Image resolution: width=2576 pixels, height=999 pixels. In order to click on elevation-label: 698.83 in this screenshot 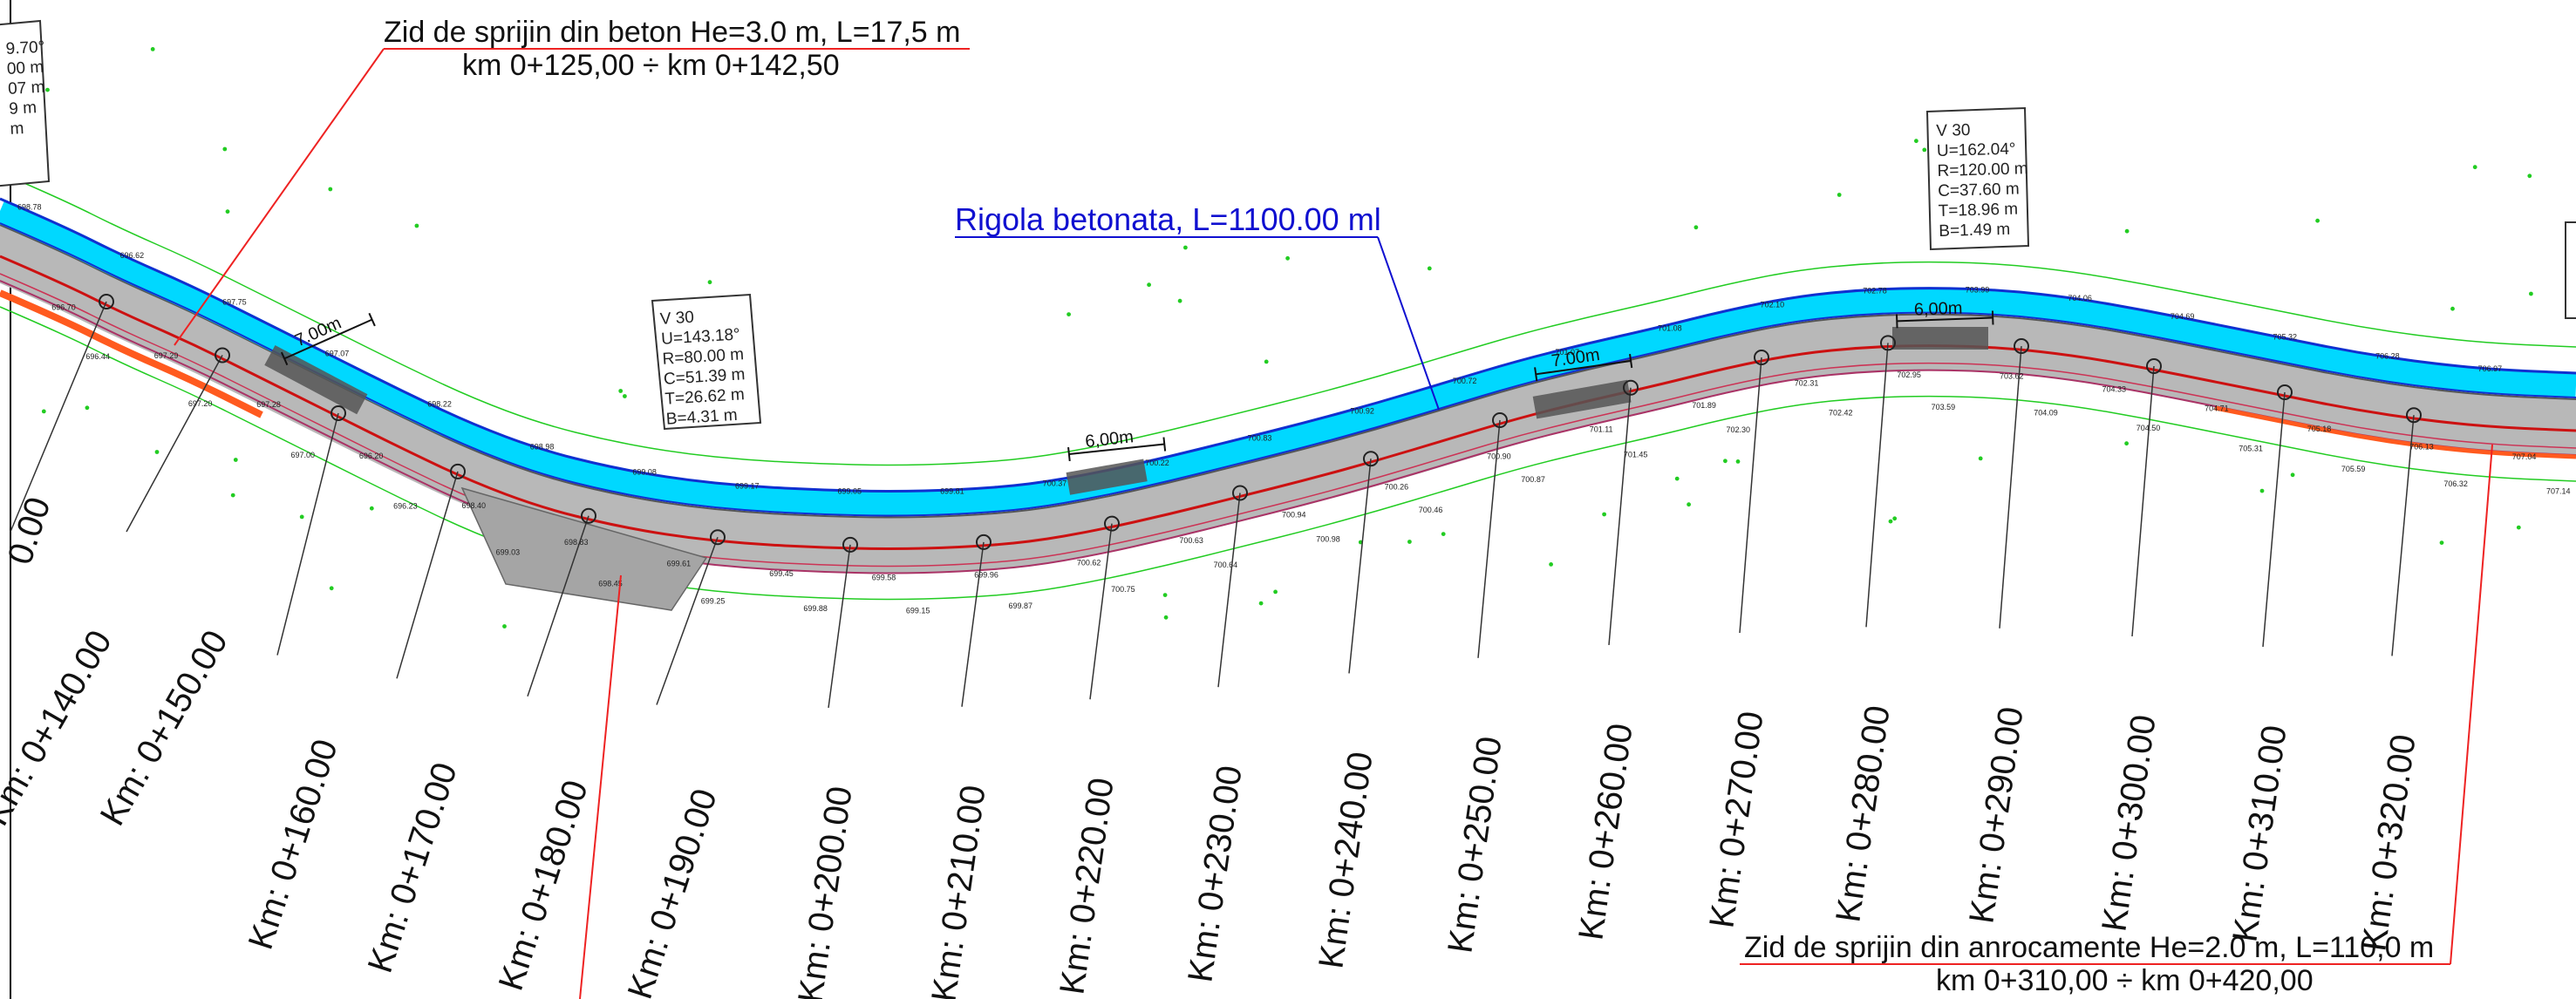, I will do `click(577, 542)`.